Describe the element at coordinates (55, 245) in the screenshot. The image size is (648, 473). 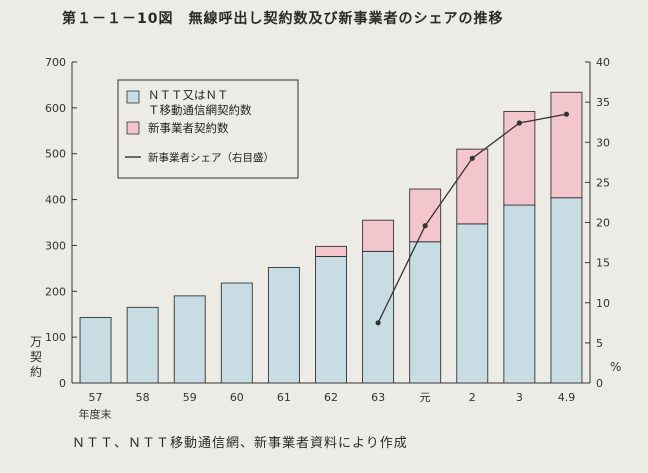
I see `y-tick-label: 300` at that location.